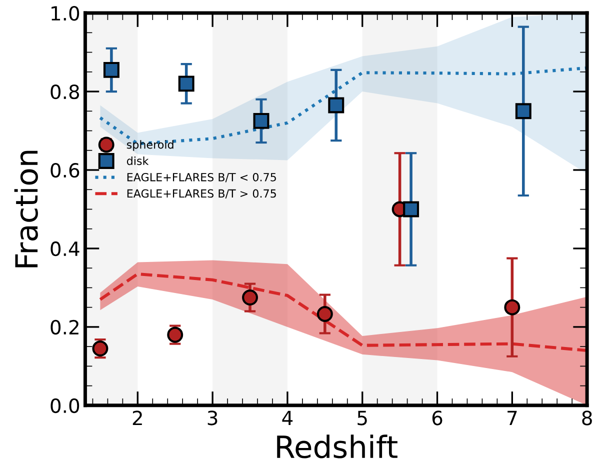 The height and width of the screenshot is (466, 596). What do you see at coordinates (343, 312) in the screenshot?
I see `line-series` at bounding box center [343, 312].